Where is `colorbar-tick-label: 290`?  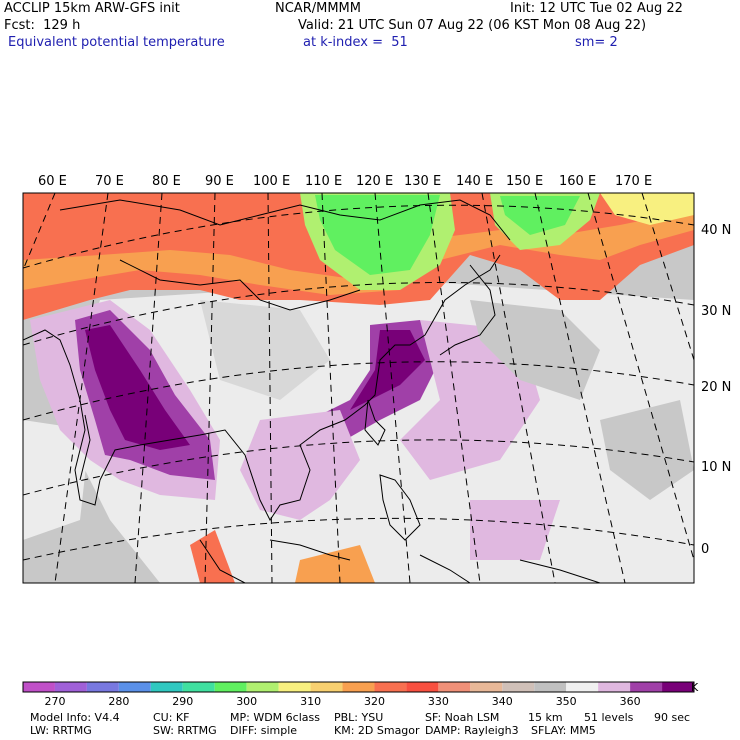
colorbar-tick-label: 290 is located at coordinates (182, 701).